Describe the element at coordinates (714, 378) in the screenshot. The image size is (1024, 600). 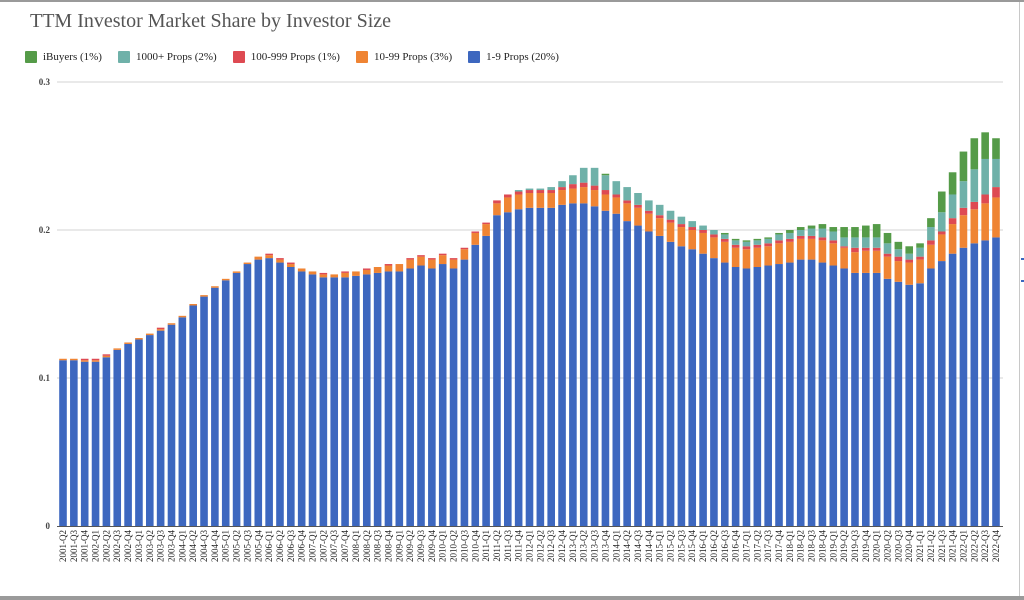
I see `bar-stack-2016-Q2` at that location.